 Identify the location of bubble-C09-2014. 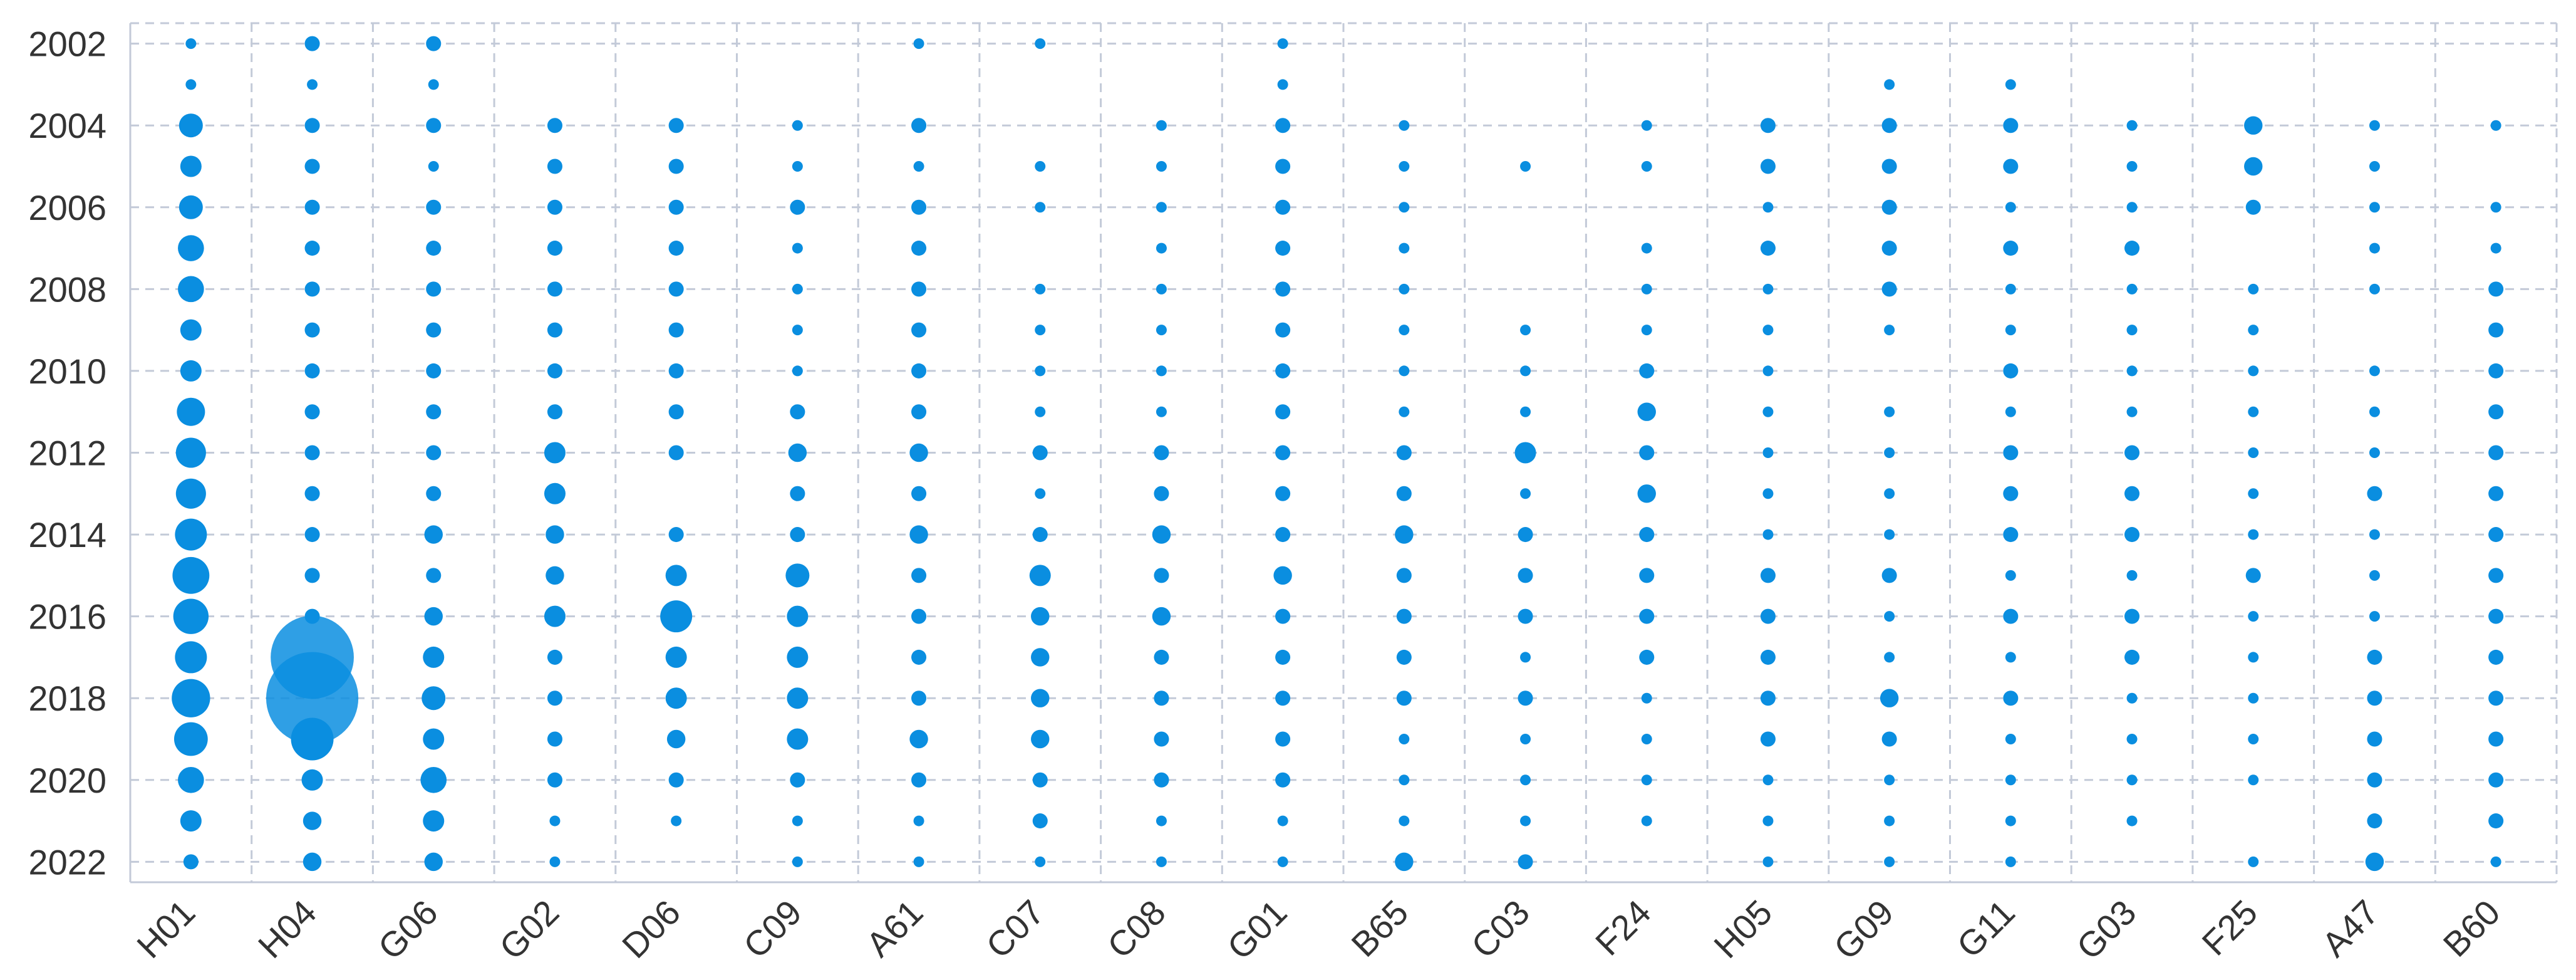
(797, 535).